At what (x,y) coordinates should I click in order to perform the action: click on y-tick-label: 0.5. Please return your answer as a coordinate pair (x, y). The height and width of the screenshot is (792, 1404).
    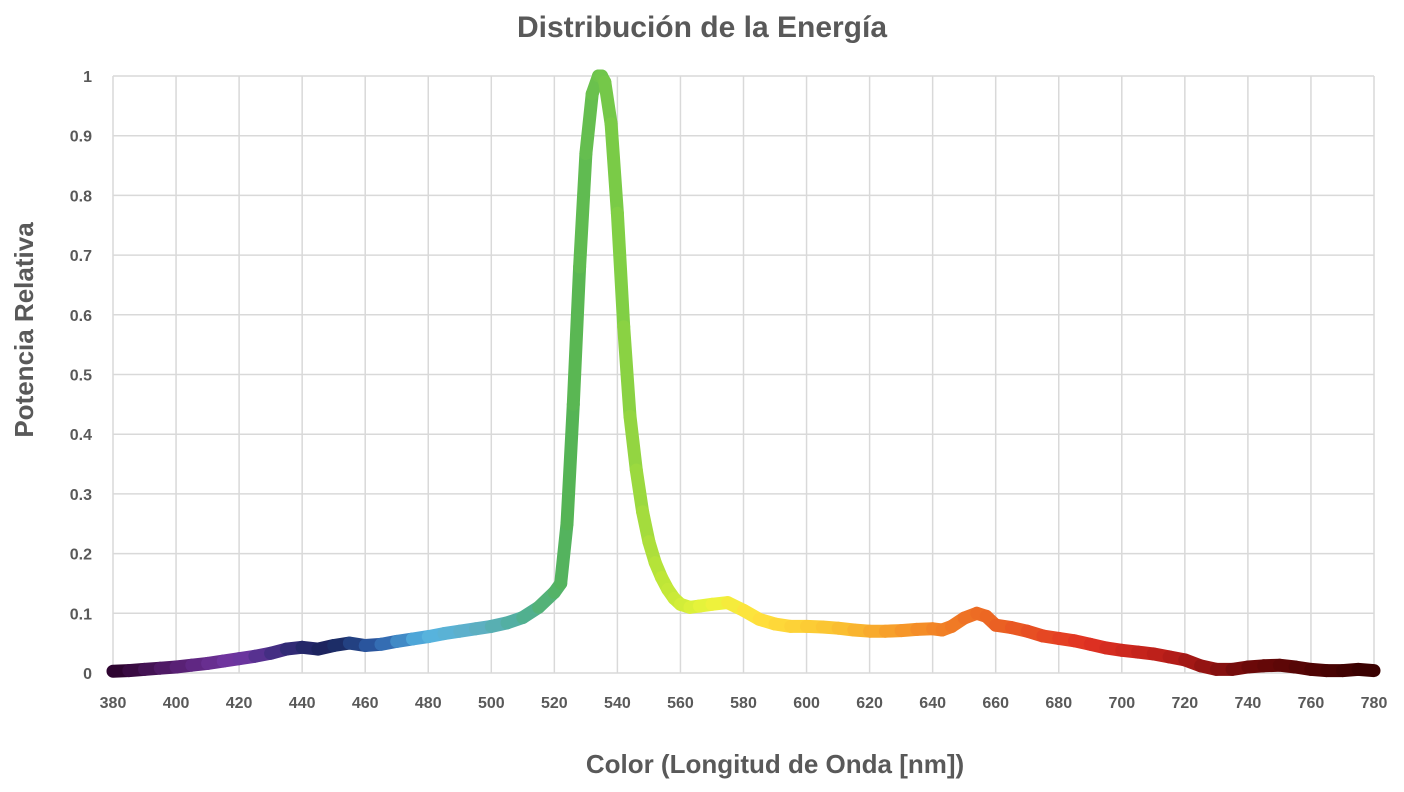
    Looking at the image, I should click on (81, 376).